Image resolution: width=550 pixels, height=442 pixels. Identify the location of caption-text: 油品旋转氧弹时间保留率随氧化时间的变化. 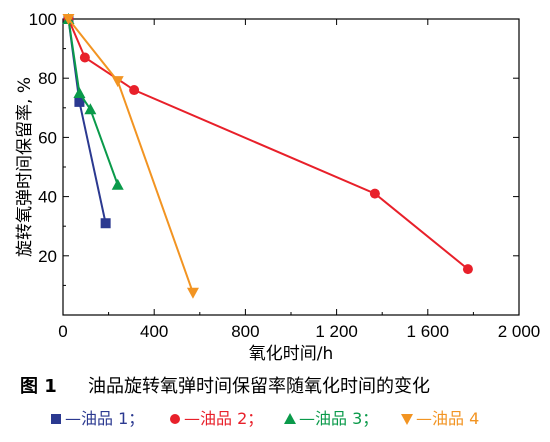
(259, 386).